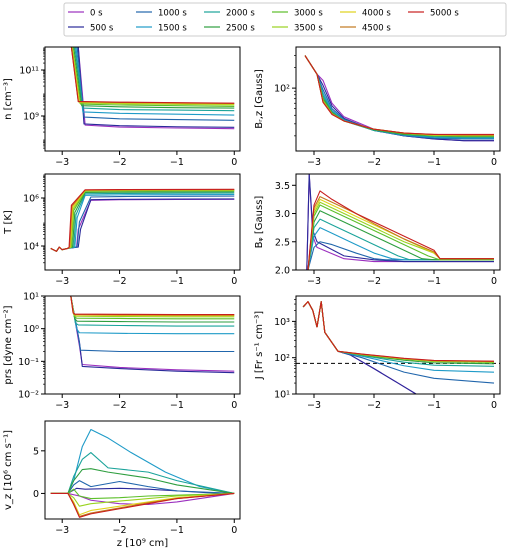  I want to click on y-tick-label: 10⁹, so click(31, 116).